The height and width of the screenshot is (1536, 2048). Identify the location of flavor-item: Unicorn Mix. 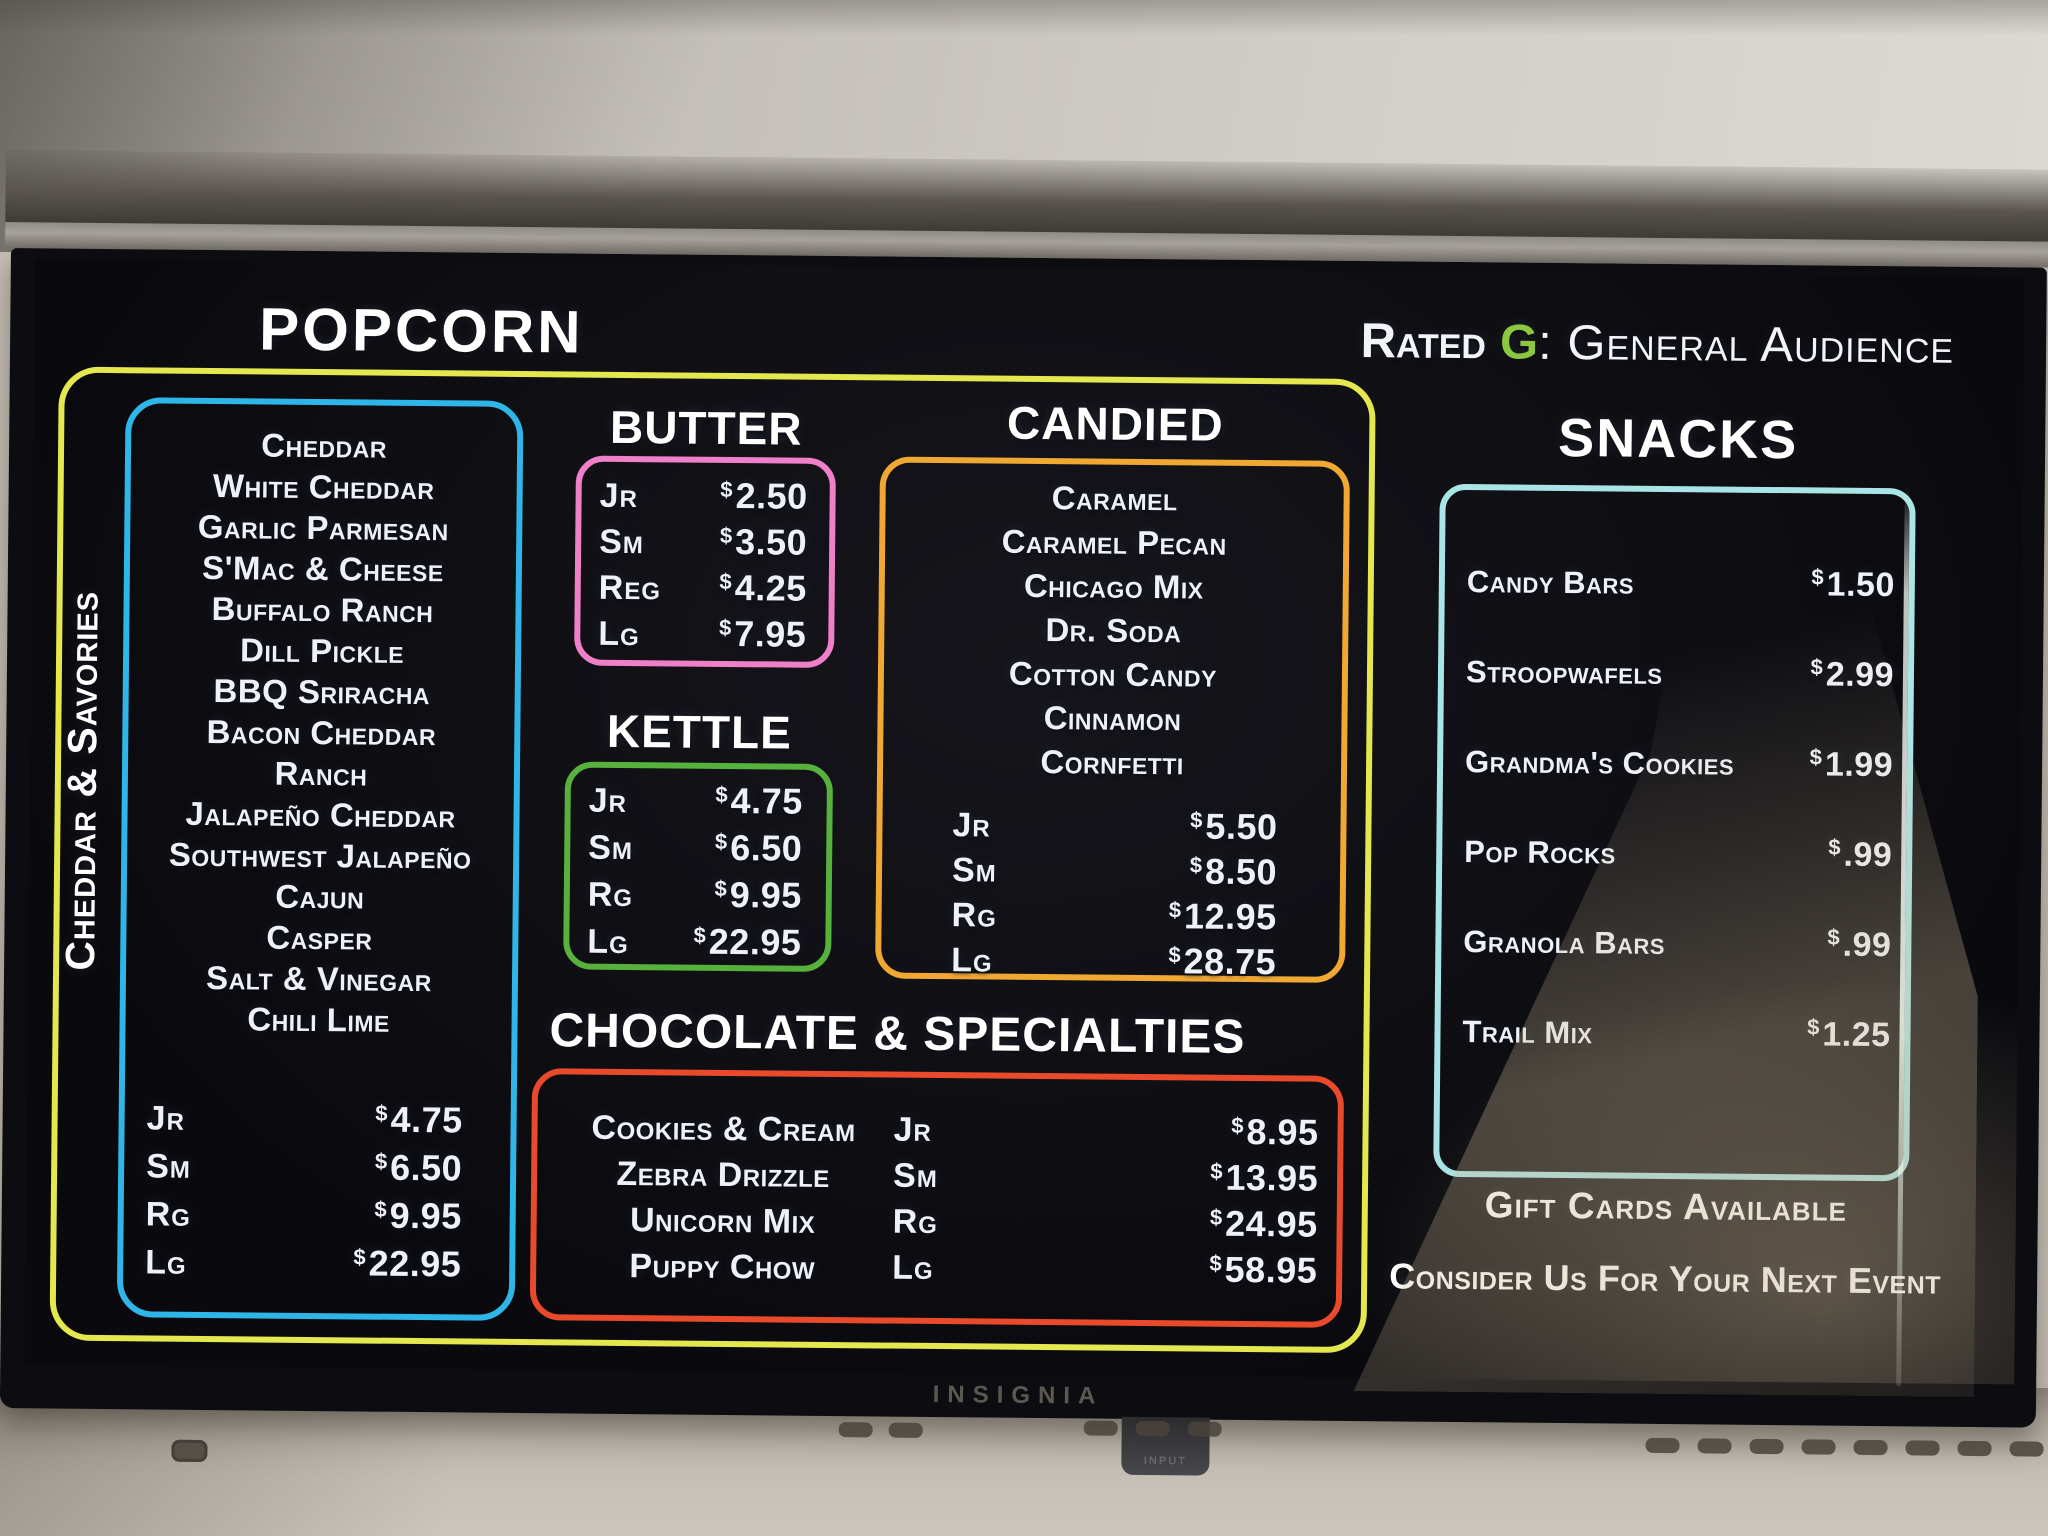
(722, 1221).